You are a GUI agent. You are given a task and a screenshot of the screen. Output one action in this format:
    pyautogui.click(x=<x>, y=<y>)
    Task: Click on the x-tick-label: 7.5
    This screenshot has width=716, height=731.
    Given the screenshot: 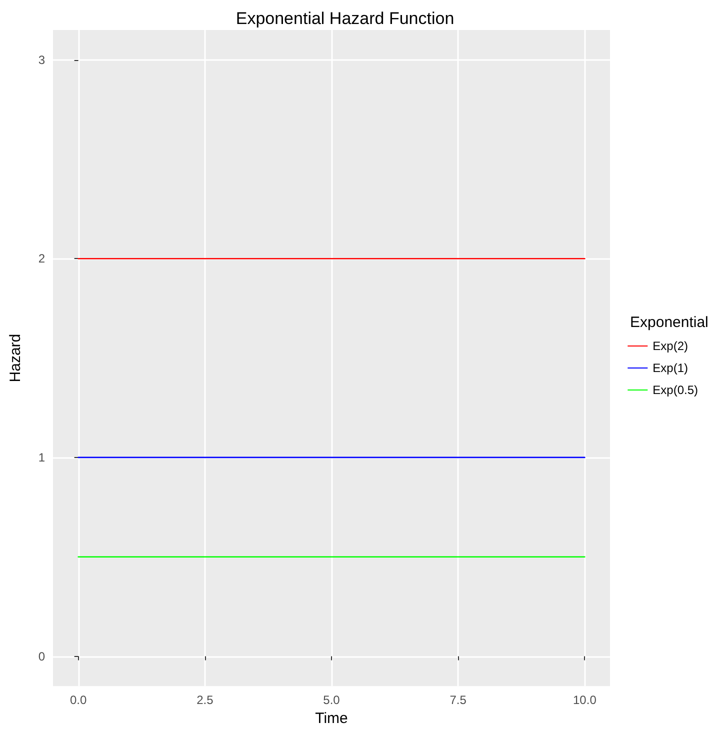 What is the action you would take?
    pyautogui.click(x=458, y=700)
    